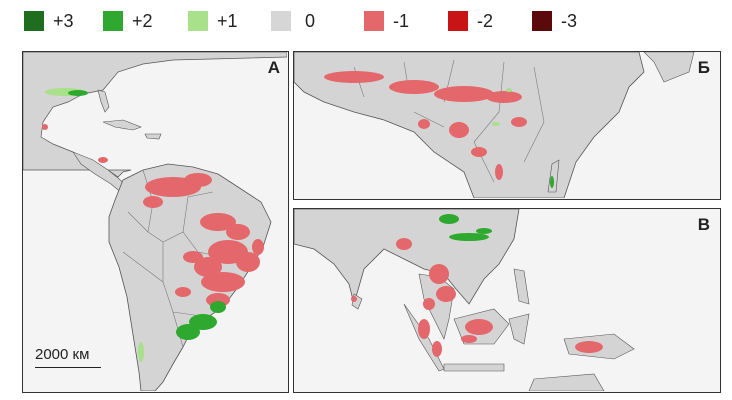 This screenshot has width=732, height=400. Describe the element at coordinates (485, 21) in the screenshot. I see `legend-label: -2` at that location.